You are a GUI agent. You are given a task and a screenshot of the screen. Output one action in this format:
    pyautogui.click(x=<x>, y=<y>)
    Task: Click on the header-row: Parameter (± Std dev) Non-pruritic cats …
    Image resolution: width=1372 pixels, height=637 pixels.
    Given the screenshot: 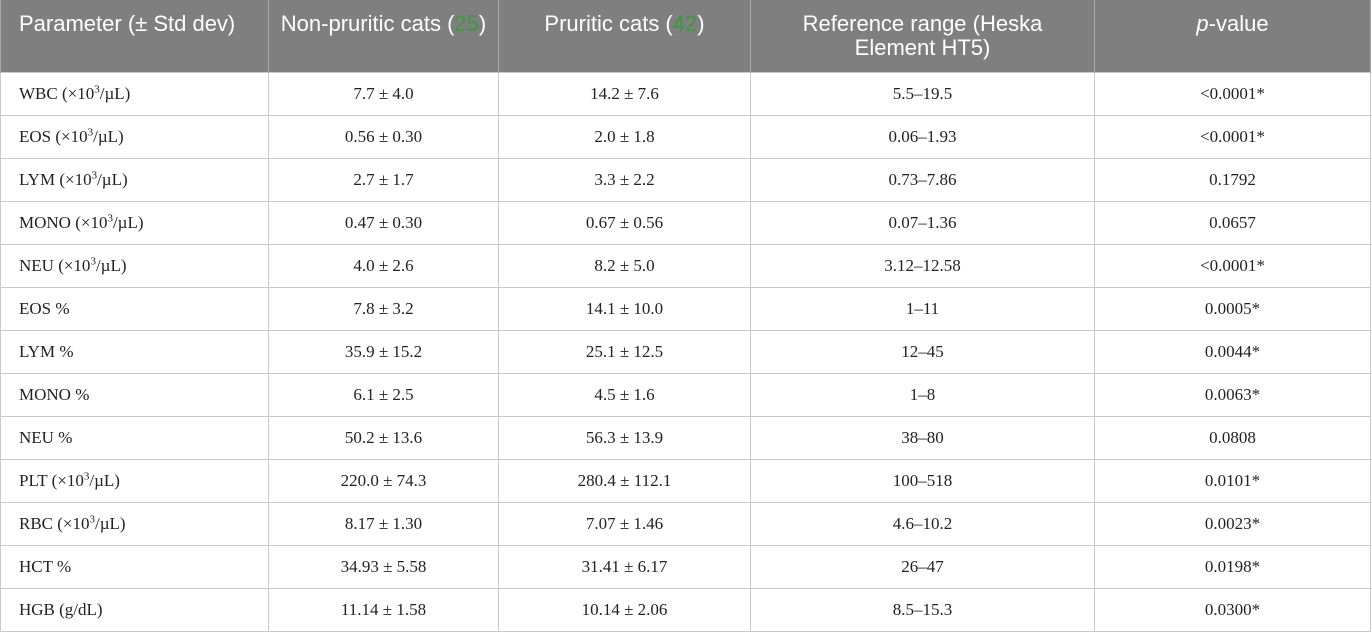 What is the action you would take?
    pyautogui.click(x=685, y=36)
    